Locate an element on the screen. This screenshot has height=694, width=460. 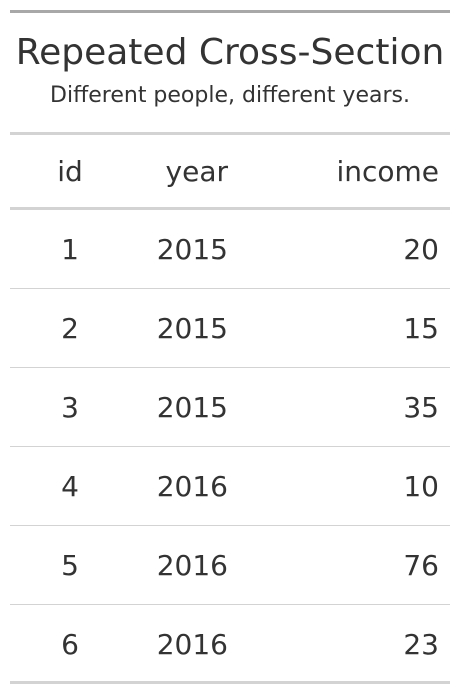
cell-id: 1 is located at coordinates (70, 249).